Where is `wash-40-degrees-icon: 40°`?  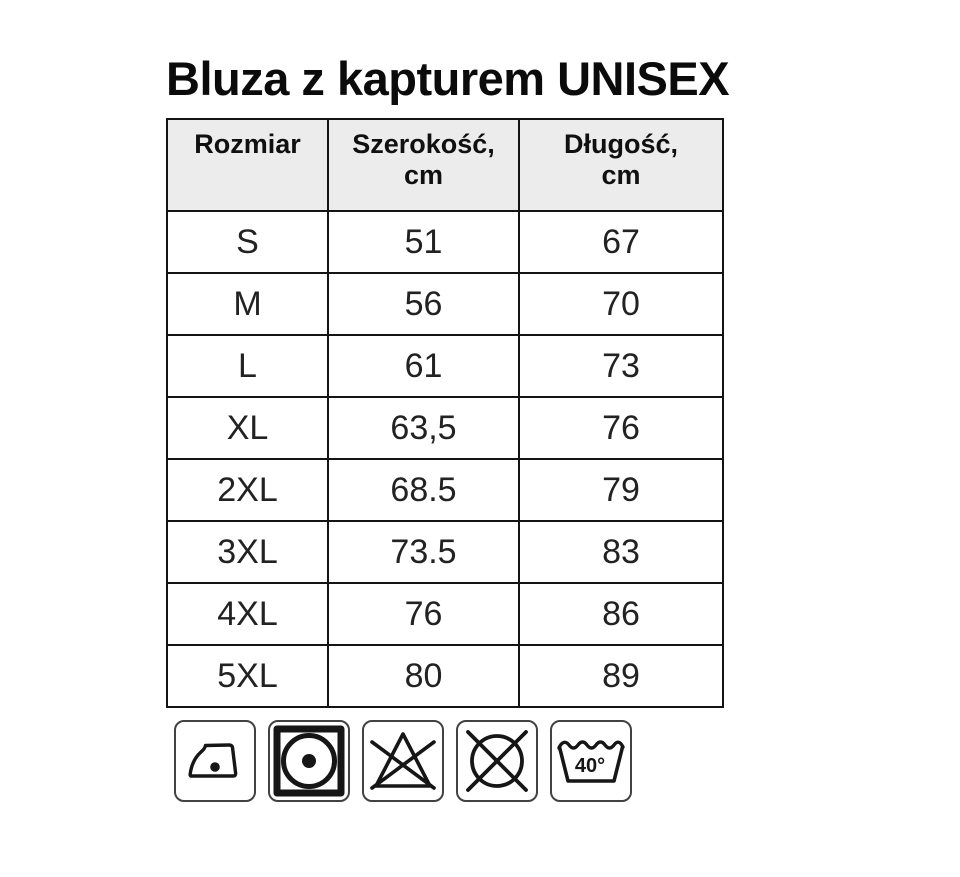
wash-40-degrees-icon: 40° is located at coordinates (591, 761).